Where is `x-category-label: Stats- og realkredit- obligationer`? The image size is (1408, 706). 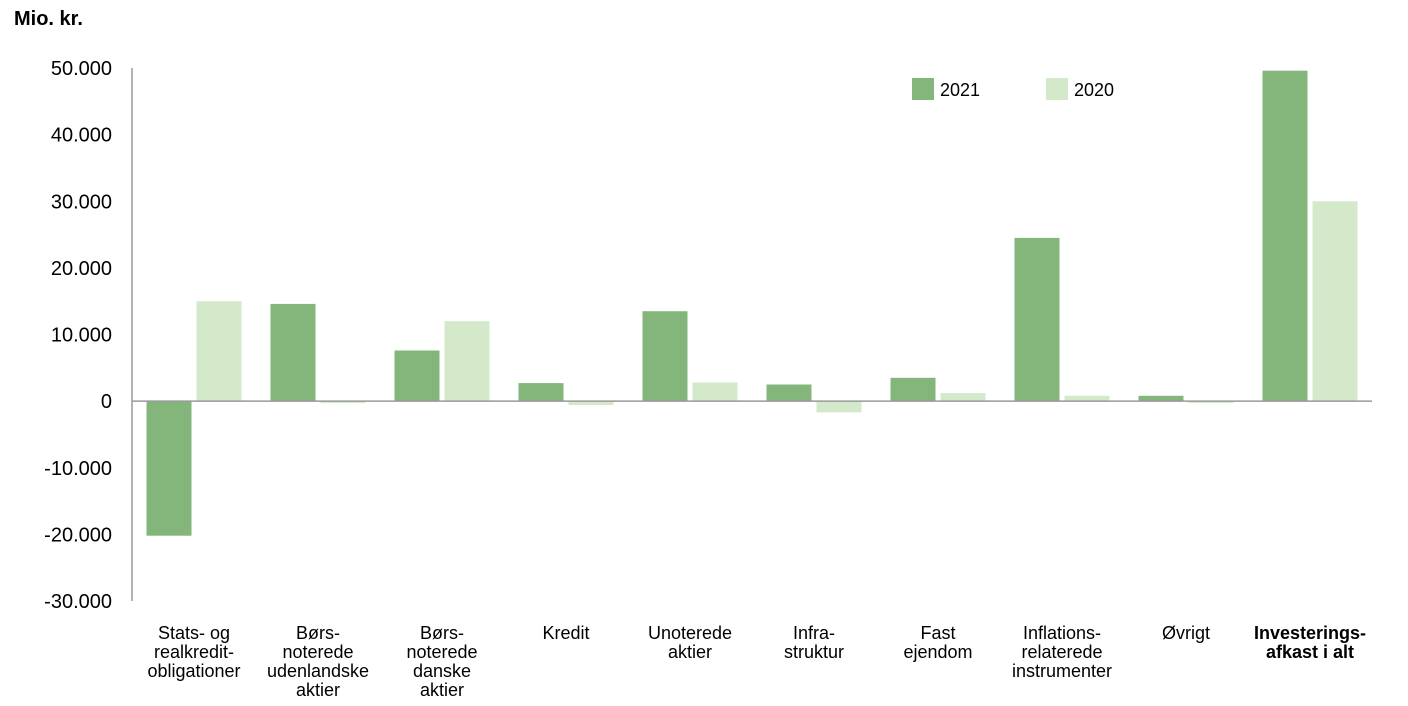
x-category-label: Stats- og realkredit- obligationer is located at coordinates (194, 652).